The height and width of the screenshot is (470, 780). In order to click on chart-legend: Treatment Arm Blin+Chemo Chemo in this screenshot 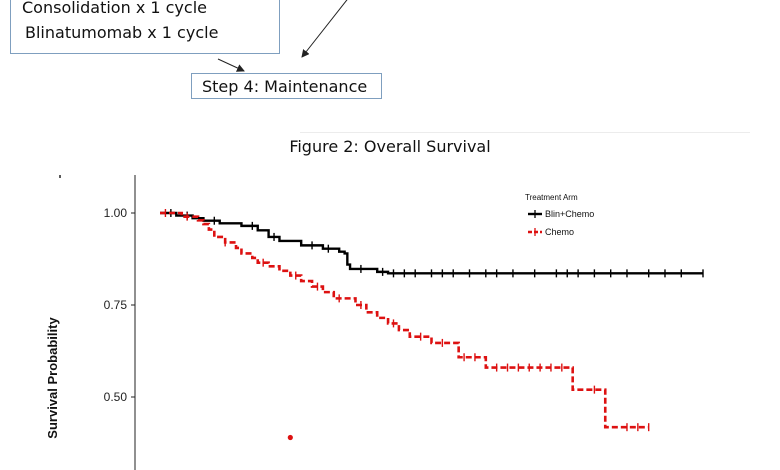, I will do `click(559, 215)`.